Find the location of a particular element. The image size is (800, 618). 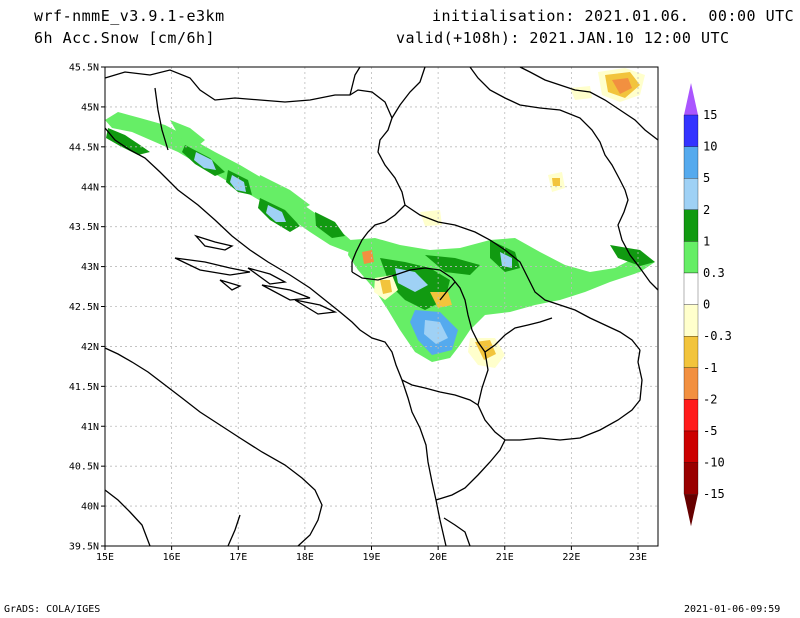

longitude-label: 21E is located at coordinates (505, 557).